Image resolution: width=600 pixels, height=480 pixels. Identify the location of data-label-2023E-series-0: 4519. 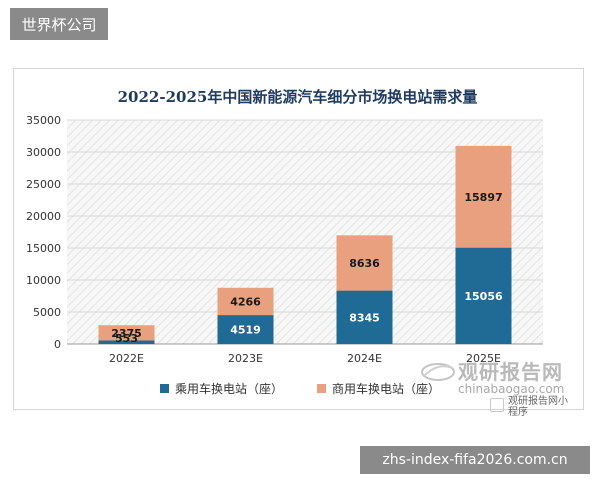
(245, 330).